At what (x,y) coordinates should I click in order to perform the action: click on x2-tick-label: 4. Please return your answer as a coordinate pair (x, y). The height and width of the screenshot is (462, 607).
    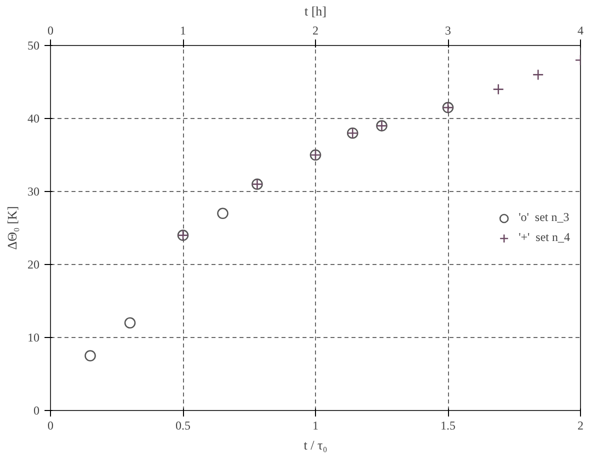
    Looking at the image, I should click on (581, 31).